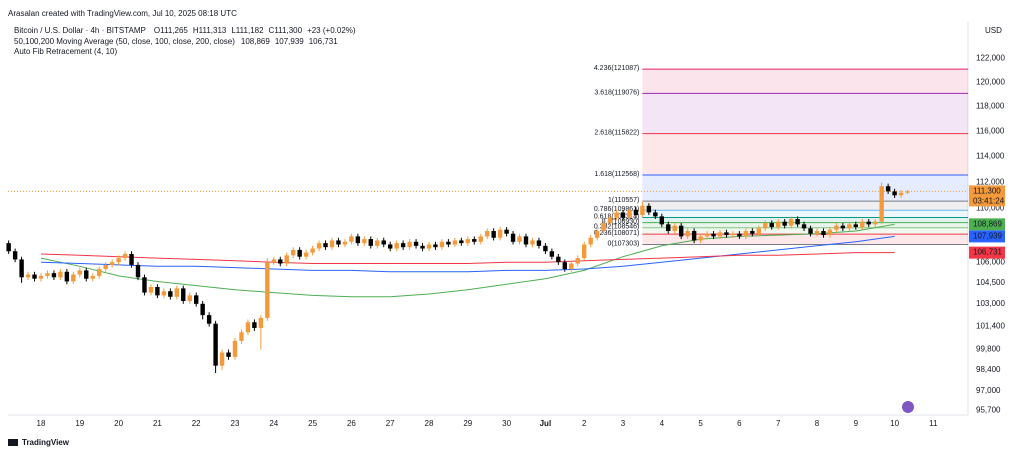 Image resolution: width=1024 pixels, height=463 pixels. What do you see at coordinates (331, 30) in the screenshot?
I see `ohlc-value: +23 (+0.02%)` at bounding box center [331, 30].